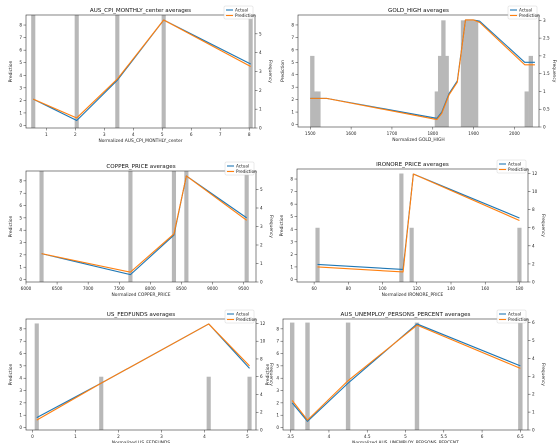 The image size is (559, 443). What do you see at coordinates (546, 73) in the screenshot?
I see `y2-tick-label: 1.5` at bounding box center [546, 73].